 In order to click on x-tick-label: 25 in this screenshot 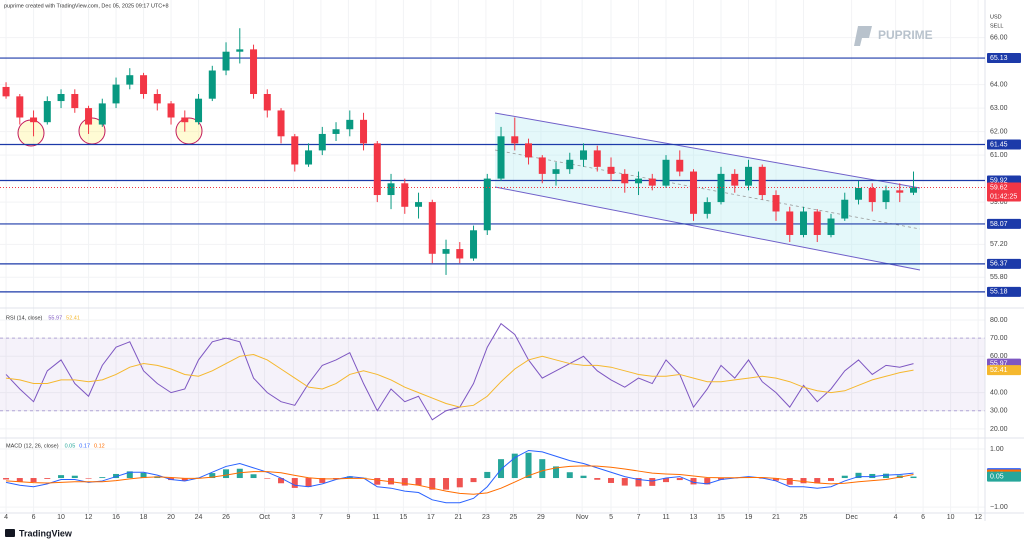, I will do `click(514, 517)`.